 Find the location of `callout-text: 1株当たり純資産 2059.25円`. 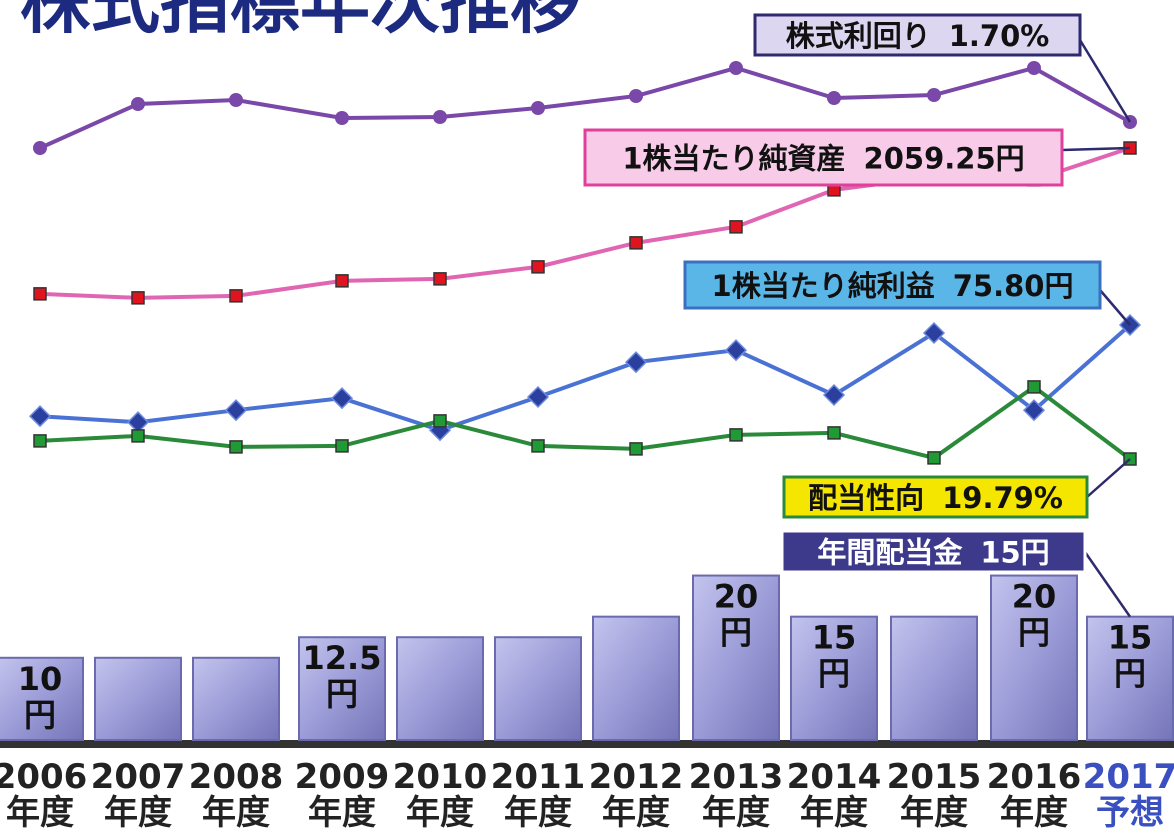

callout-text: 1株当たり純資産 2059.25円 is located at coordinates (823, 159).